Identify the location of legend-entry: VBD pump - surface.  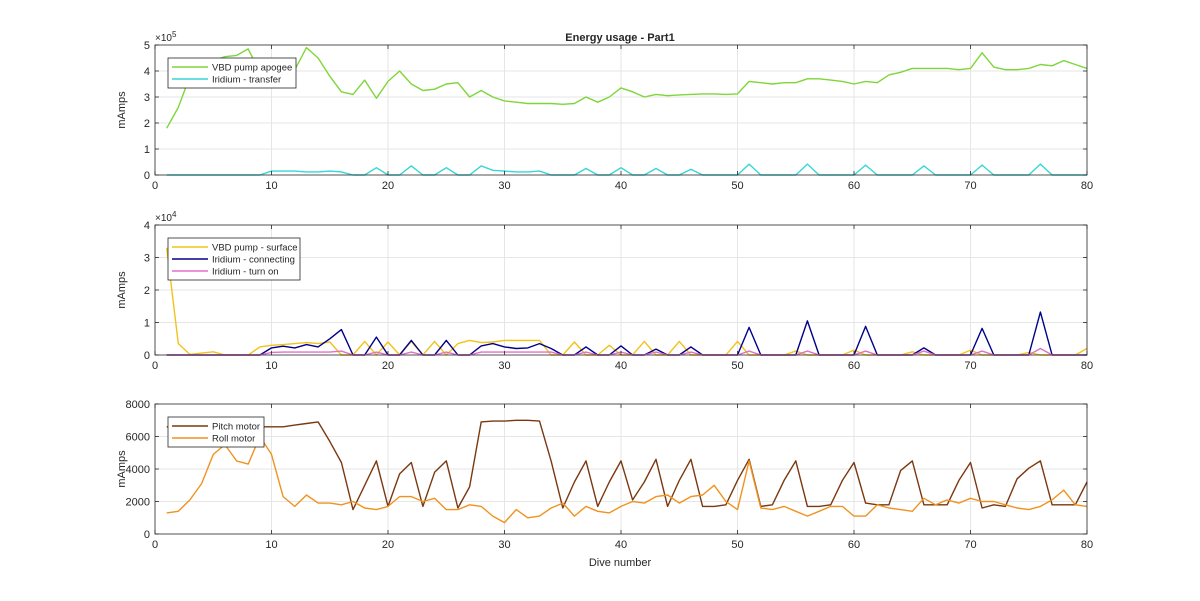
(255, 248).